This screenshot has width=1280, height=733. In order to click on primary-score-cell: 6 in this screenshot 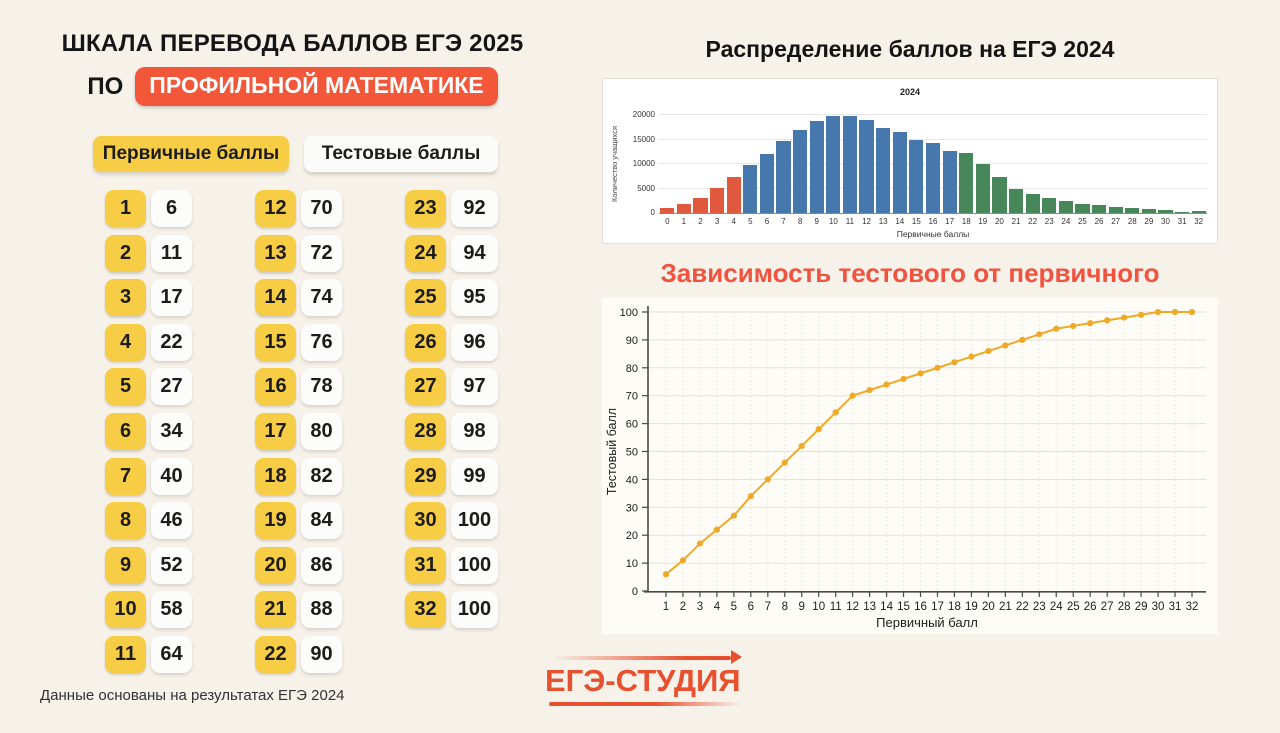, I will do `click(125, 431)`.